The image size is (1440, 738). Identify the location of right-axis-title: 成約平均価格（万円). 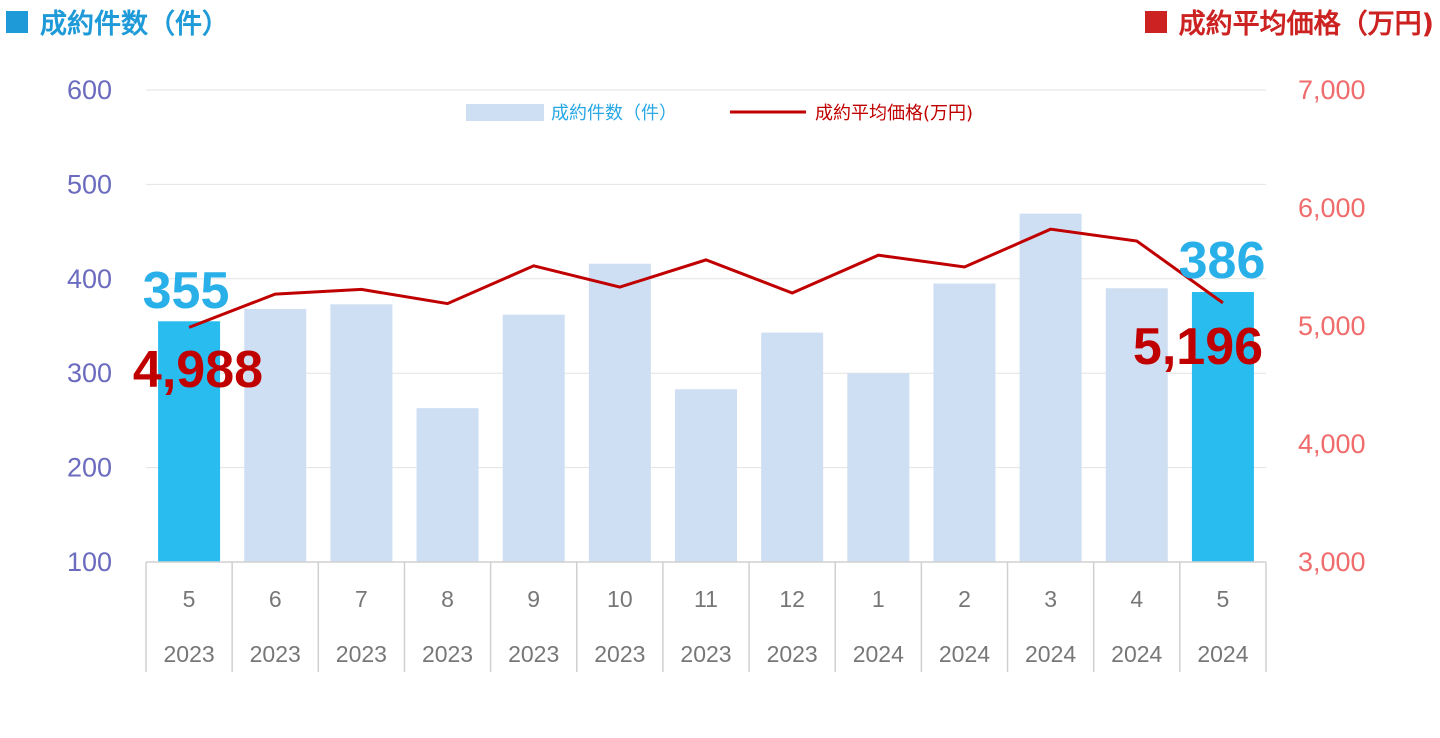
(1289, 21).